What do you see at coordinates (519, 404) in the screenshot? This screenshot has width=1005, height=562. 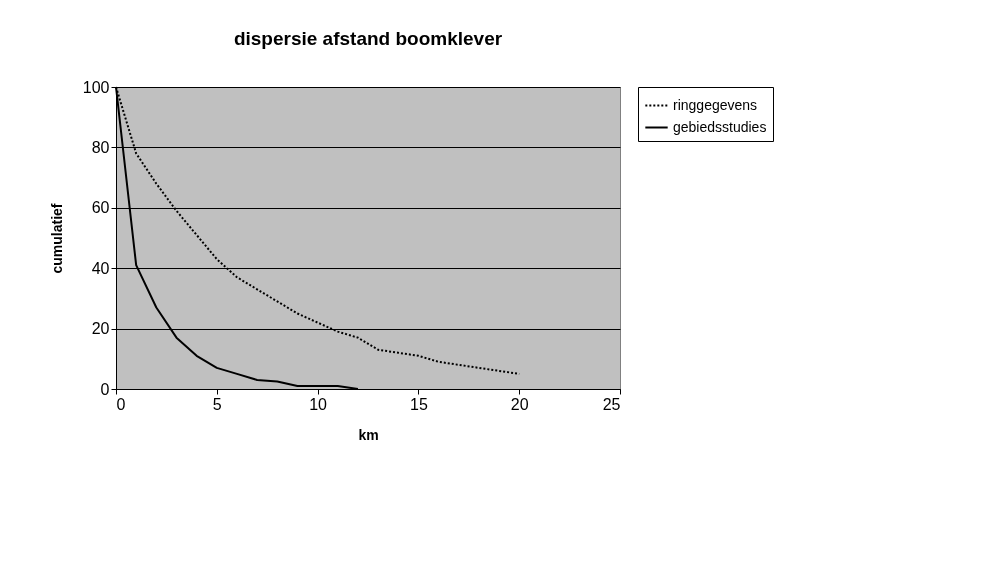 I see `x-tick-label: 20` at bounding box center [519, 404].